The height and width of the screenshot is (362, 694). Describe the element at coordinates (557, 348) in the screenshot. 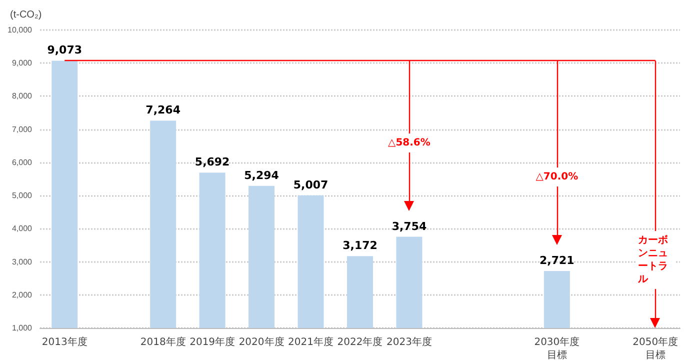

I see `x-tick-label: 2030年度目標` at that location.